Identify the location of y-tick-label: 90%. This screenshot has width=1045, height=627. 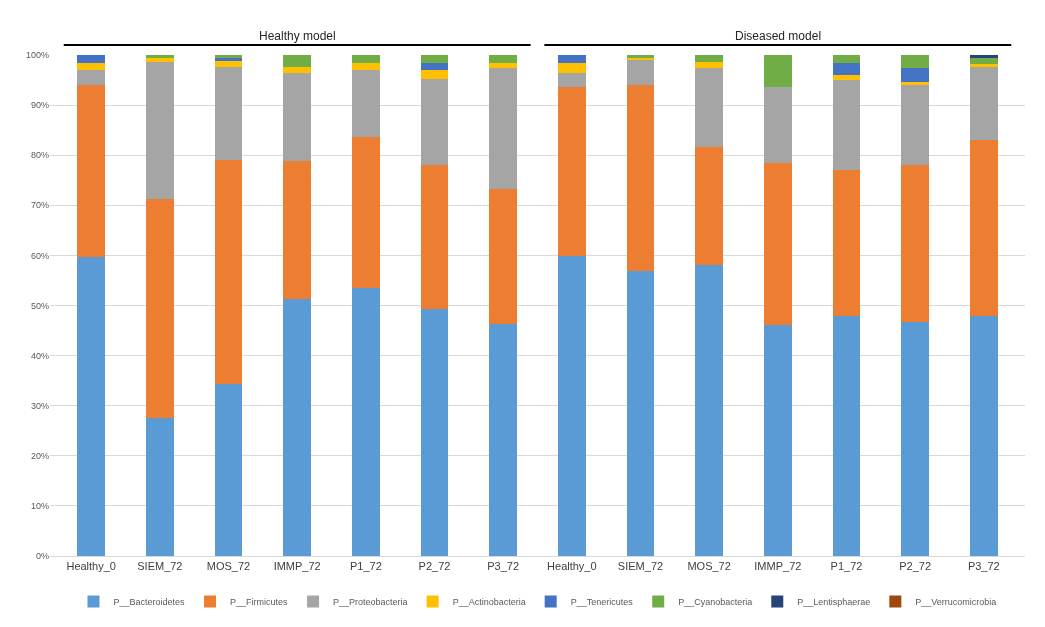
(39, 105).